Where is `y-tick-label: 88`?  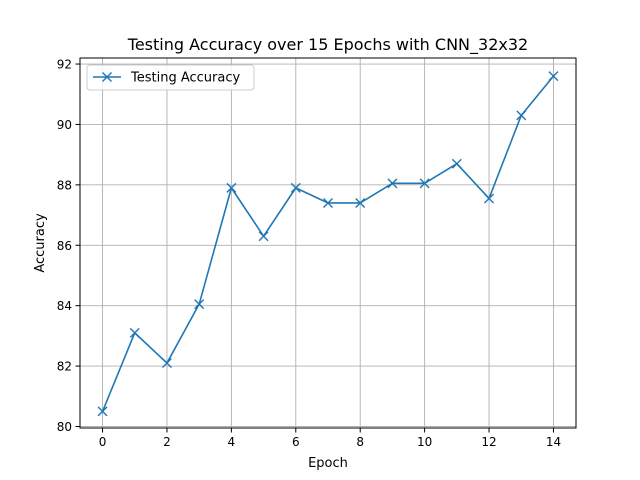
y-tick-label: 88 is located at coordinates (64, 185).